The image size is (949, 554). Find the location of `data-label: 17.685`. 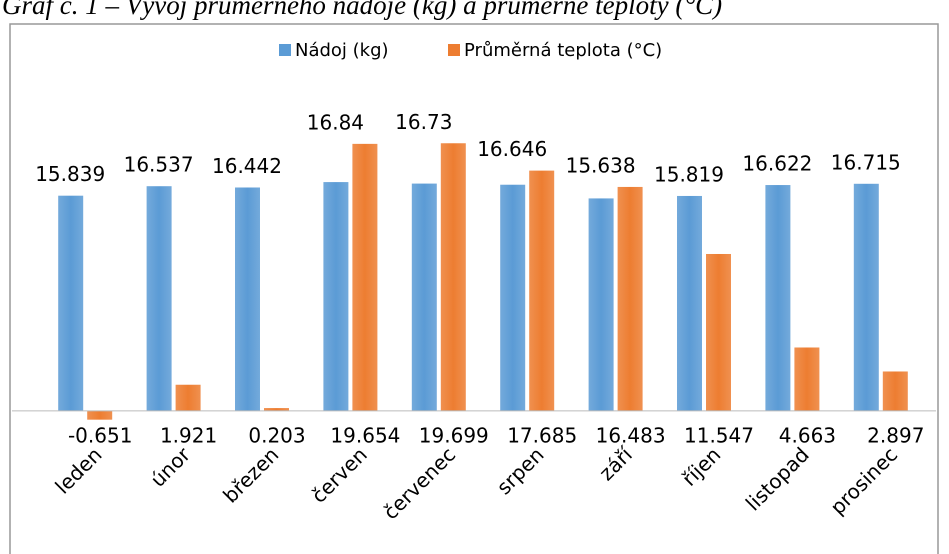

data-label: 17.685 is located at coordinates (542, 436).